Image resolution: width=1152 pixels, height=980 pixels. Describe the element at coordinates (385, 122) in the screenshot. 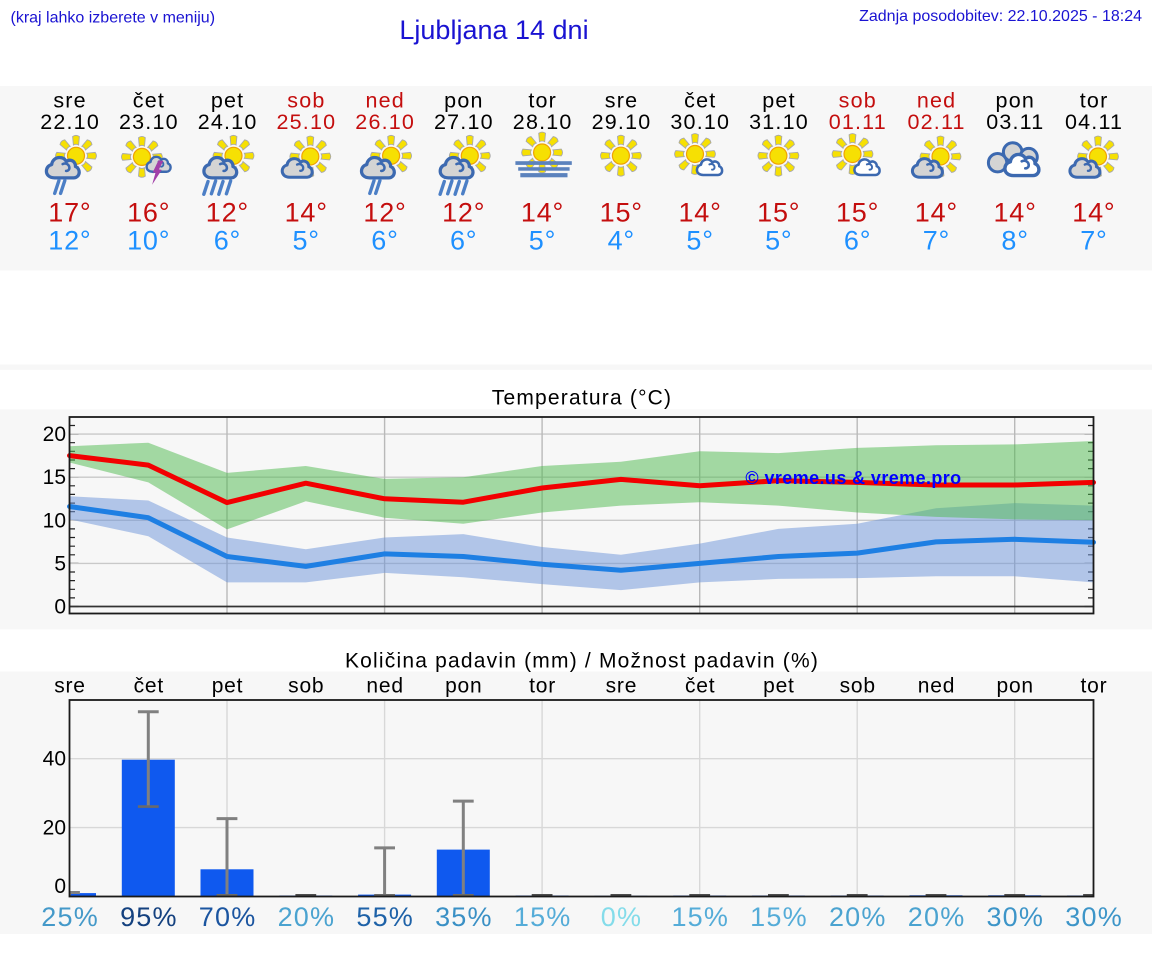

I see `svg-text: 26.10` at that location.